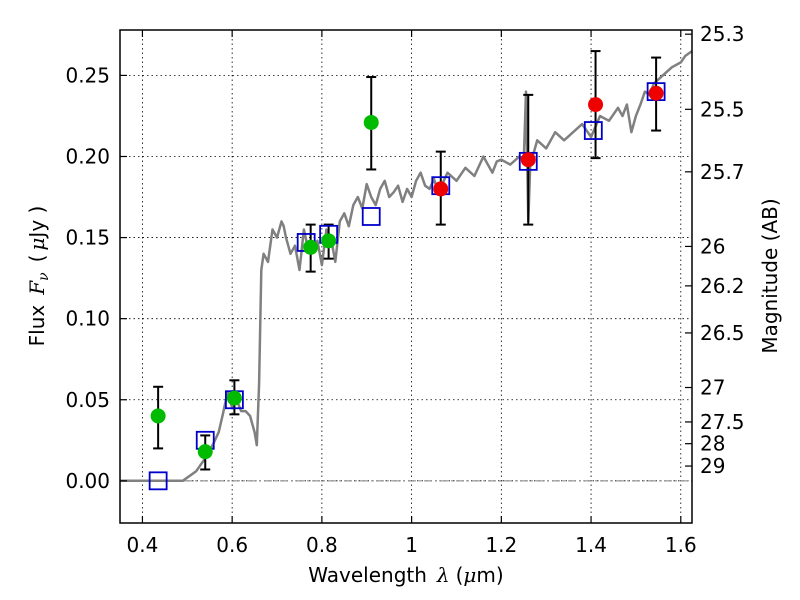 The width and height of the screenshot is (800, 600). What do you see at coordinates (722, 333) in the screenshot?
I see `y2-tick-label-5: 26.5` at bounding box center [722, 333].